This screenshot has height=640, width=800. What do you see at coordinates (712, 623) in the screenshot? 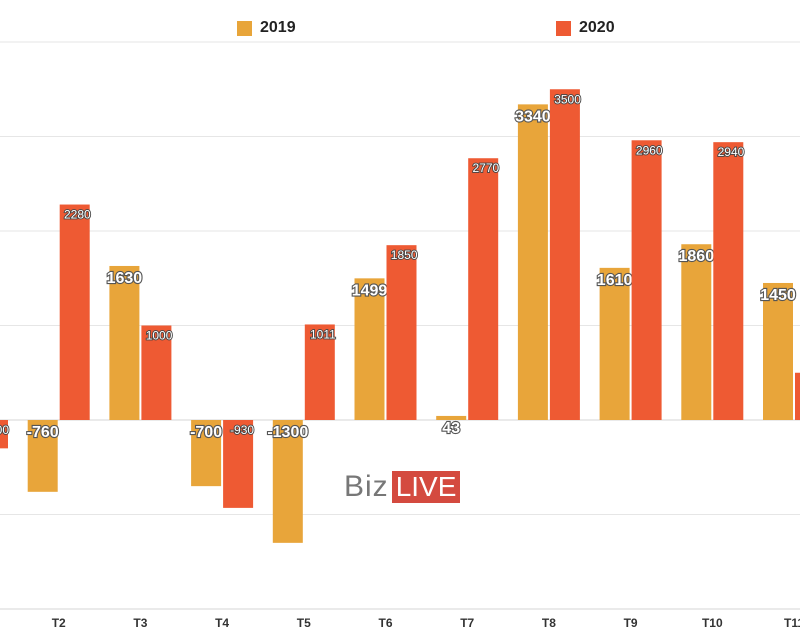
I see `x-tick-label-T10: T10` at bounding box center [712, 623].